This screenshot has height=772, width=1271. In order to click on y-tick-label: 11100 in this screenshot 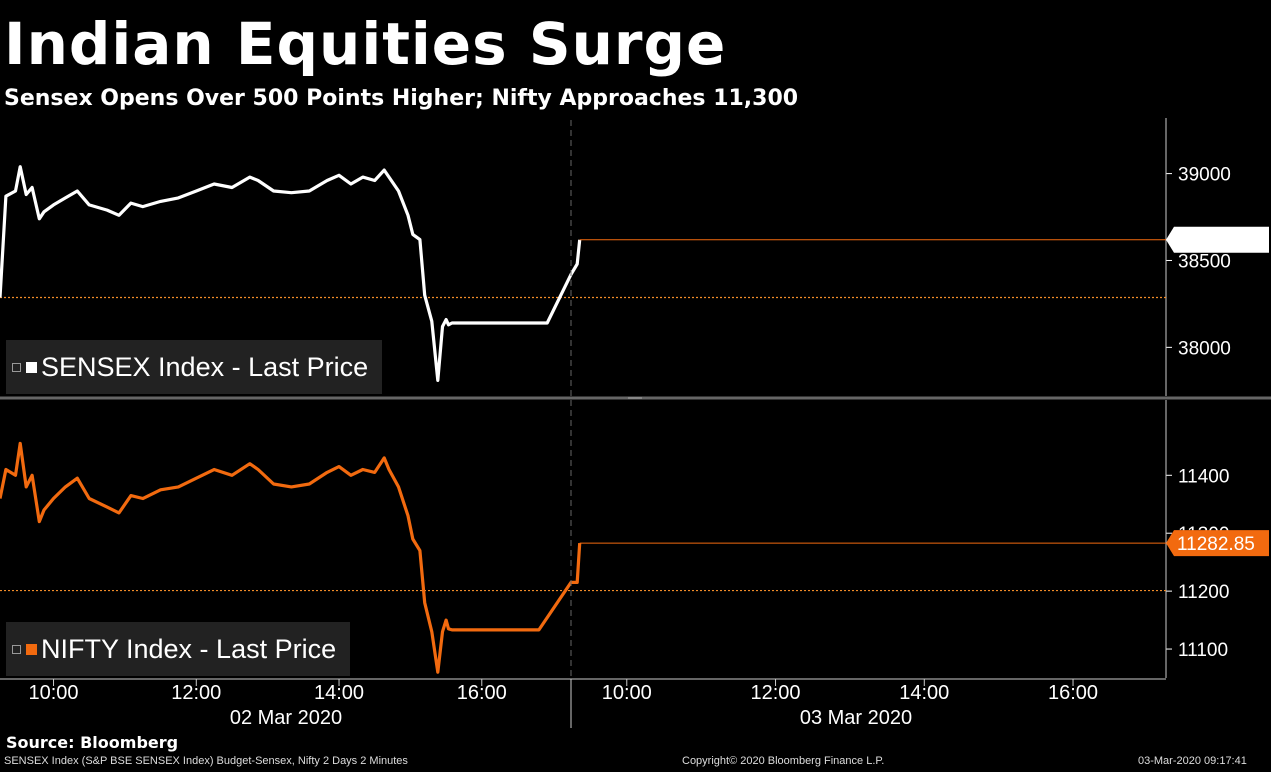, I will do `click(1203, 650)`.